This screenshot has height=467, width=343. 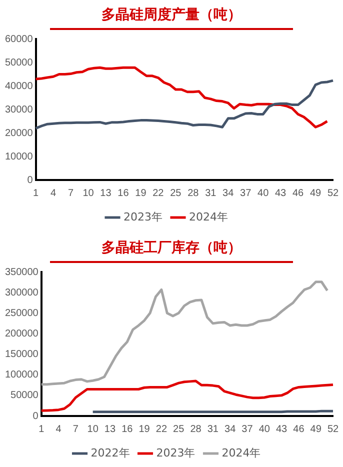 What do you see at coordinates (21, 272) in the screenshot?
I see `y-tick-label: 350000` at bounding box center [21, 272].